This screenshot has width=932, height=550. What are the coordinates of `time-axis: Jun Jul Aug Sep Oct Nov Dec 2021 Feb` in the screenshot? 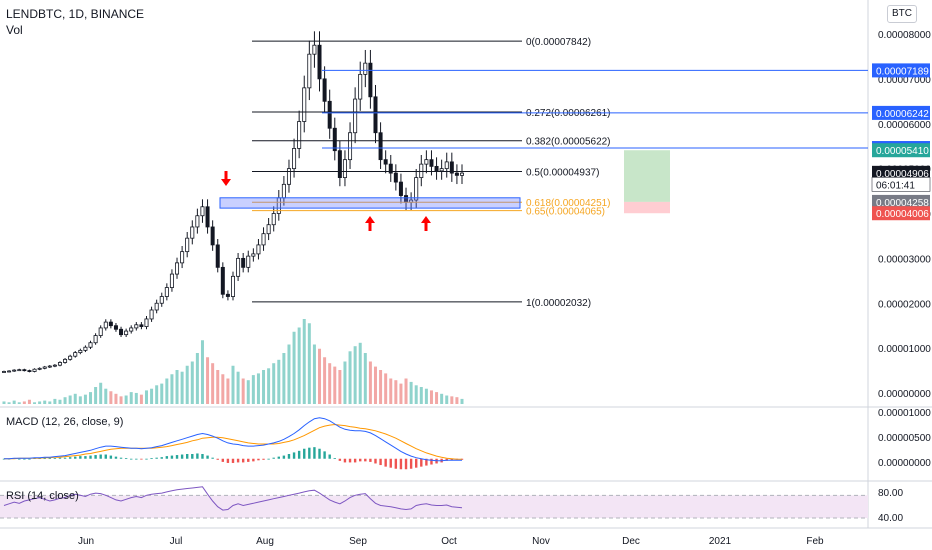 It's located at (451, 541).